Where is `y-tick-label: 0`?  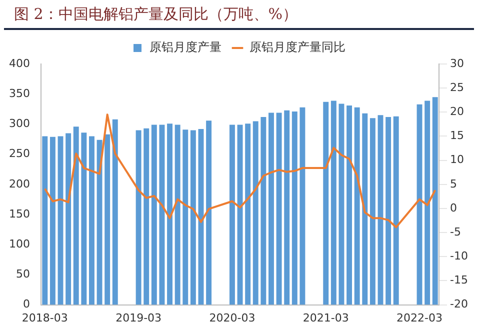
y-tick-label: 0 is located at coordinates (26, 304).